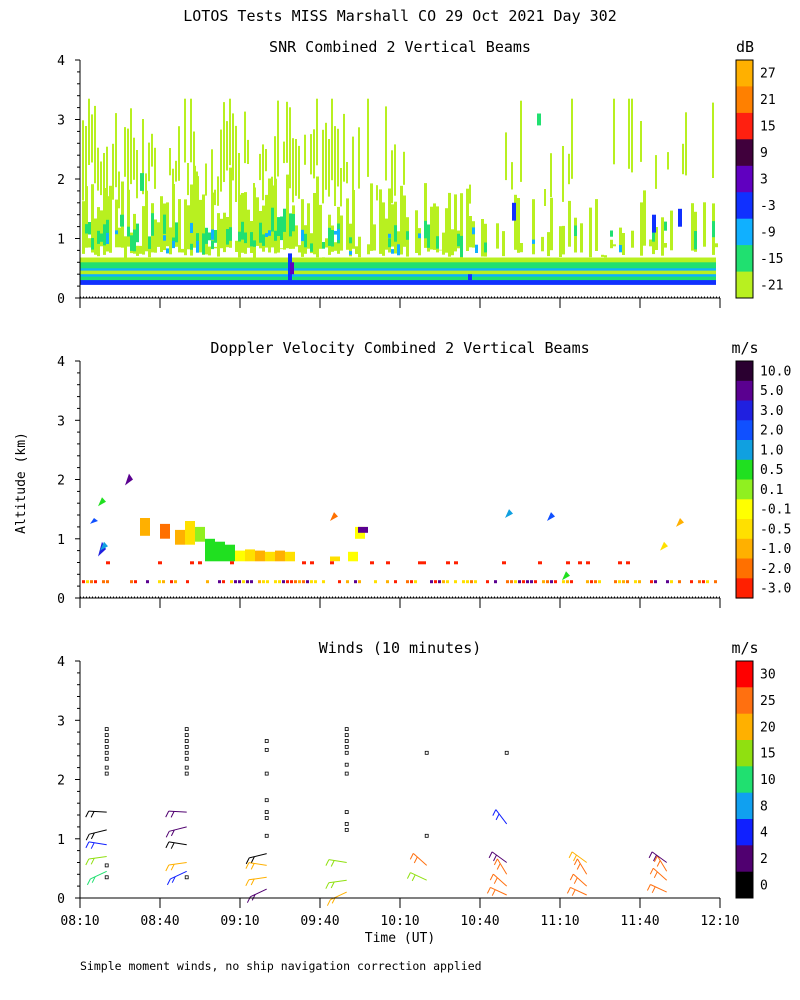 The height and width of the screenshot is (1000, 800). What do you see at coordinates (61, 180) in the screenshot?
I see `snr-y-tick-label: 2` at bounding box center [61, 180].